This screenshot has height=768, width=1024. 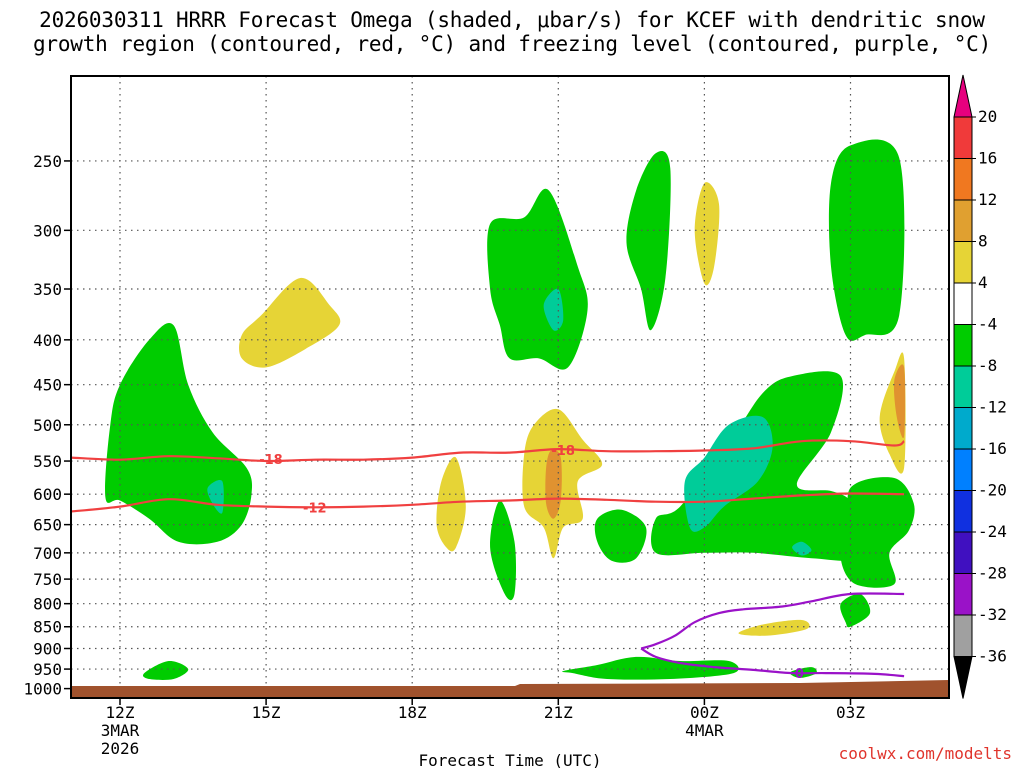 What do you see at coordinates (120, 730) in the screenshot?
I see `x-tick-date: 3MAR` at bounding box center [120, 730].